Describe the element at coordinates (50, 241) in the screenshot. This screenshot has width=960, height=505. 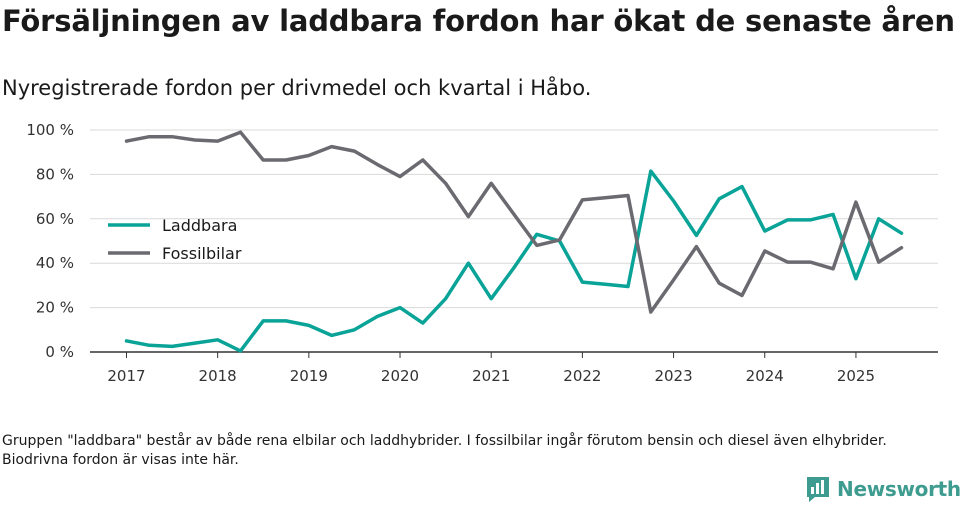
I see `y-axis-ticks: 0 % 20 % 40 % 60 % 80 % 100 %` at that location.